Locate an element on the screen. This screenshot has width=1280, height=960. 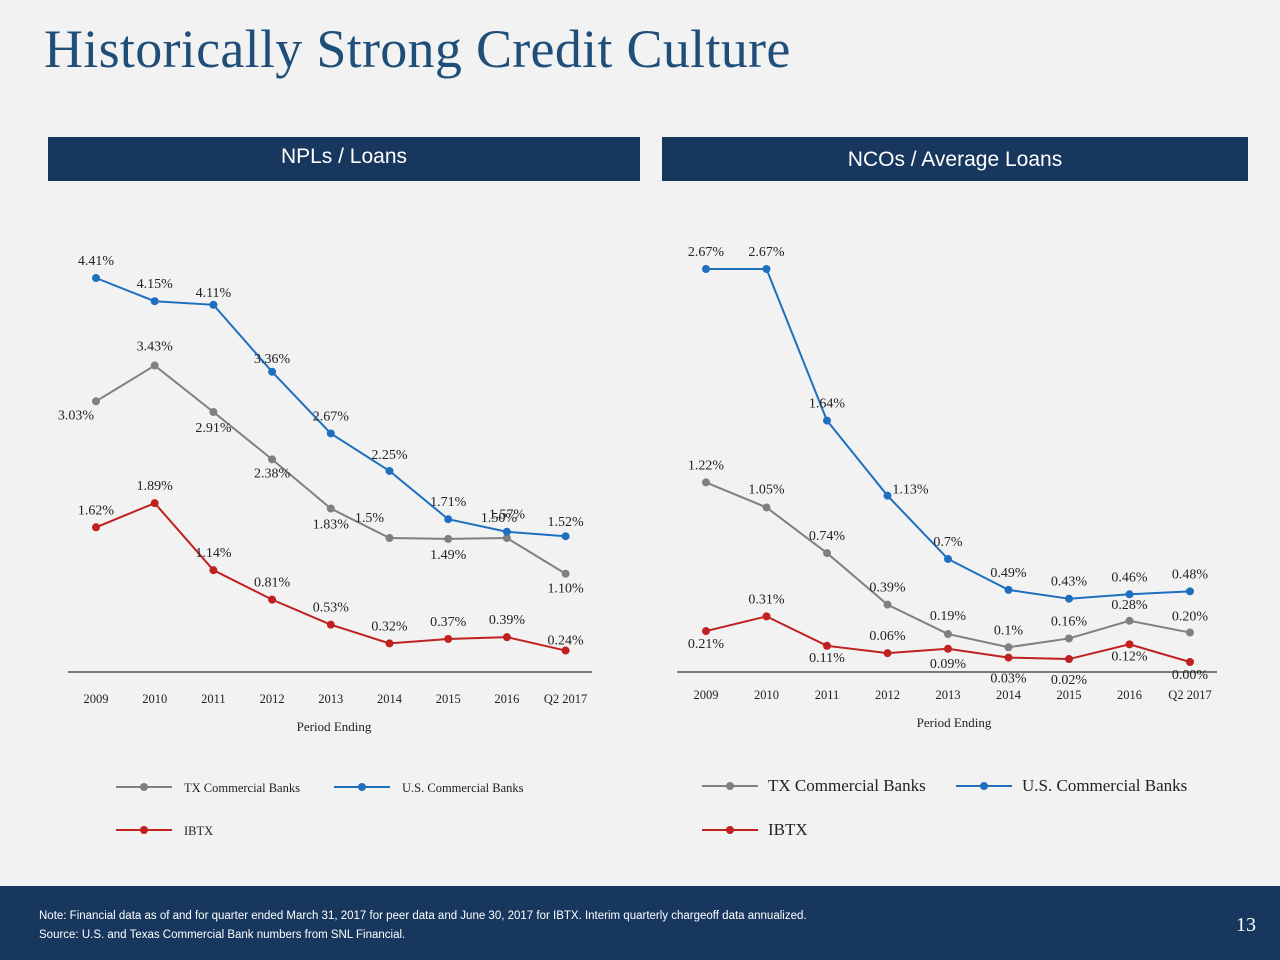
panel-header-ncos: NCOs / Average Loans is located at coordinates (955, 159).